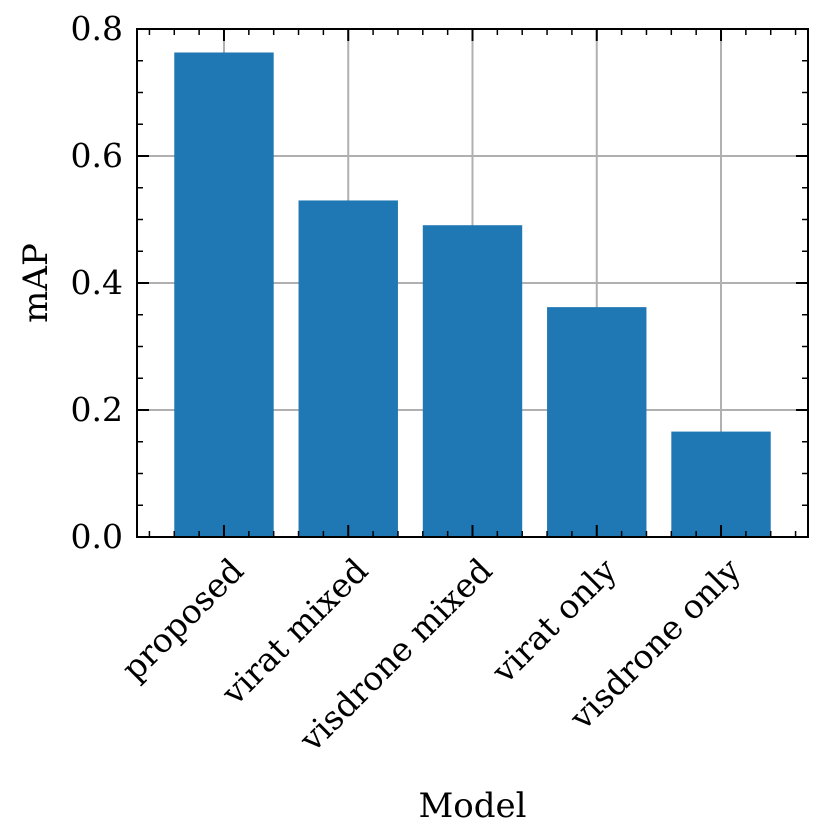 The width and height of the screenshot is (840, 840). I want to click on ytick-label-2: 0.4, so click(97, 282).